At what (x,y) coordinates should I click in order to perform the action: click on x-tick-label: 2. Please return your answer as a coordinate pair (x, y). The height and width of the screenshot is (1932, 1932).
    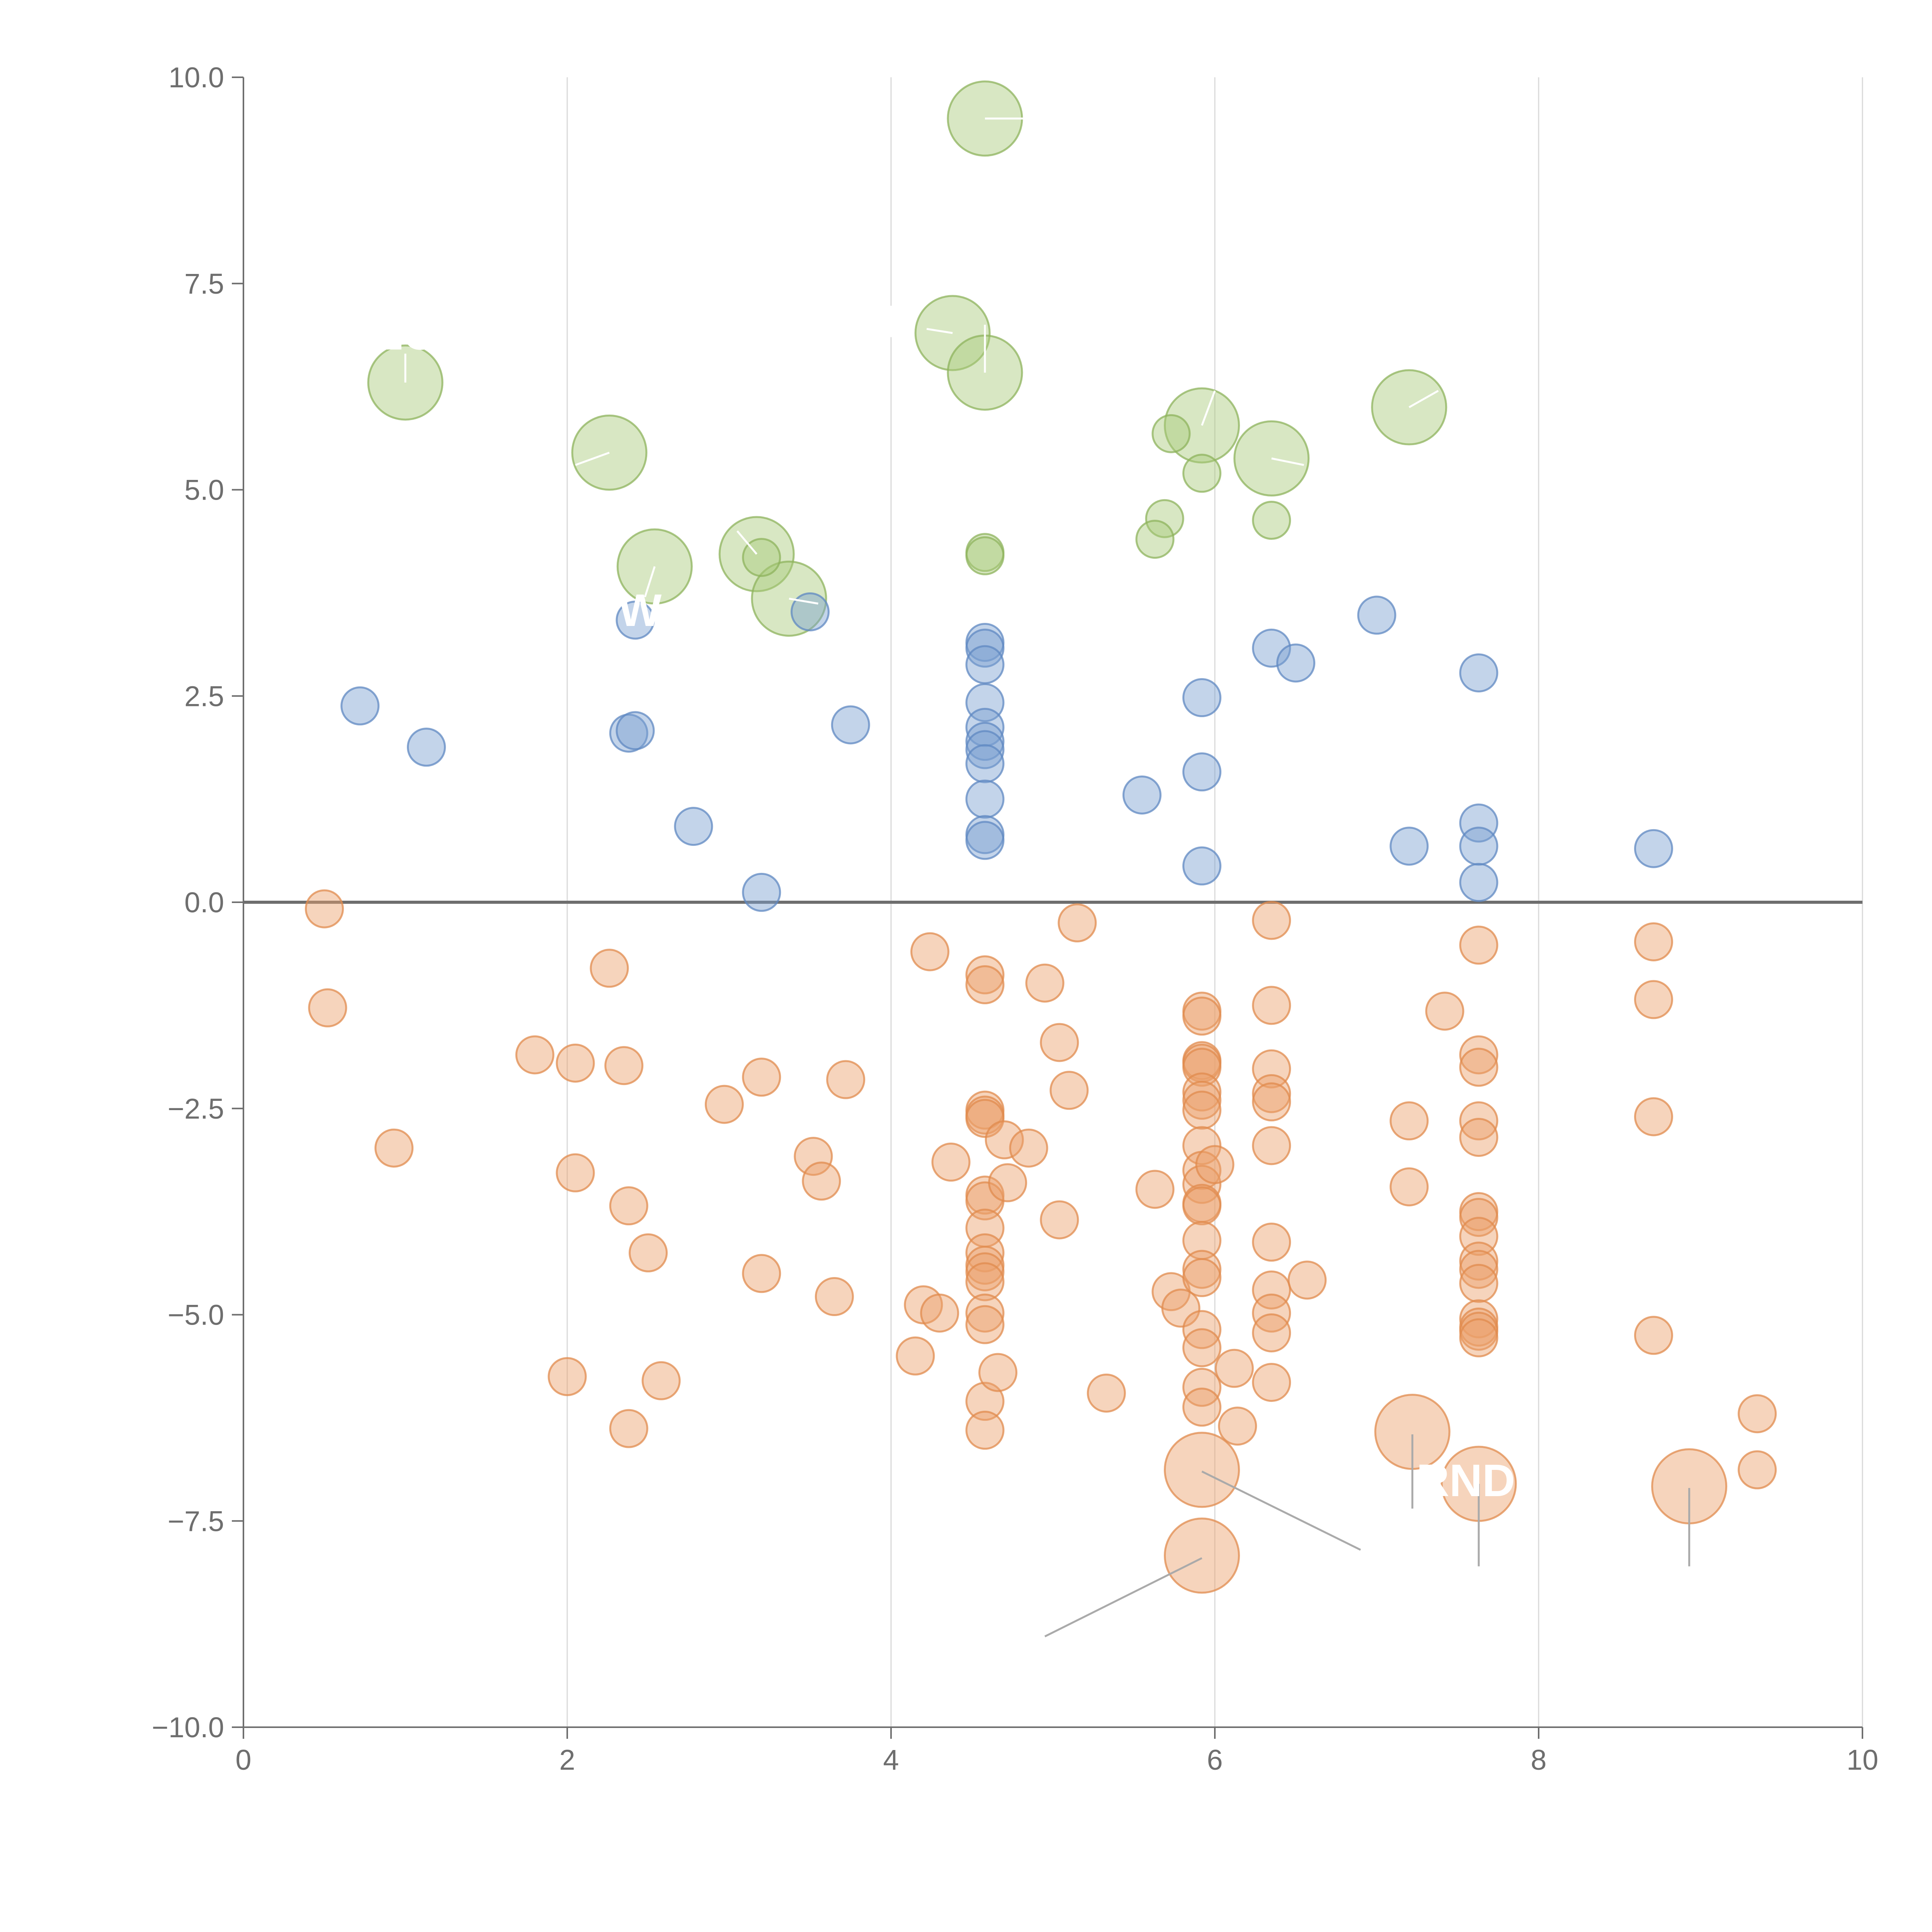
    Looking at the image, I should click on (567, 1760).